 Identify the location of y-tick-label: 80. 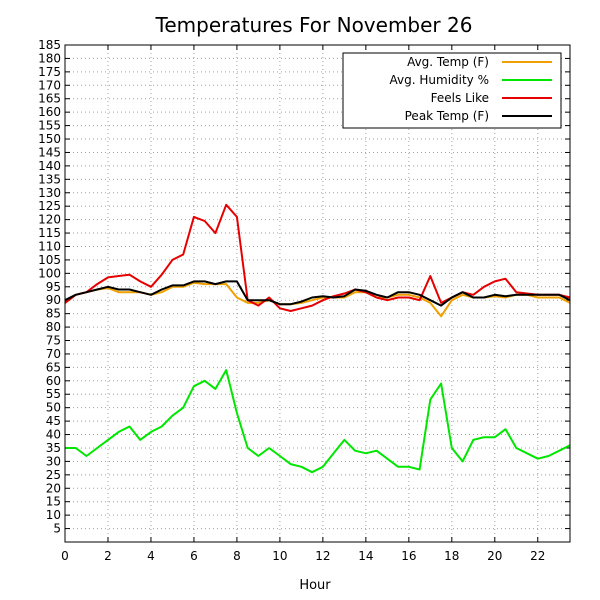
(53, 327).